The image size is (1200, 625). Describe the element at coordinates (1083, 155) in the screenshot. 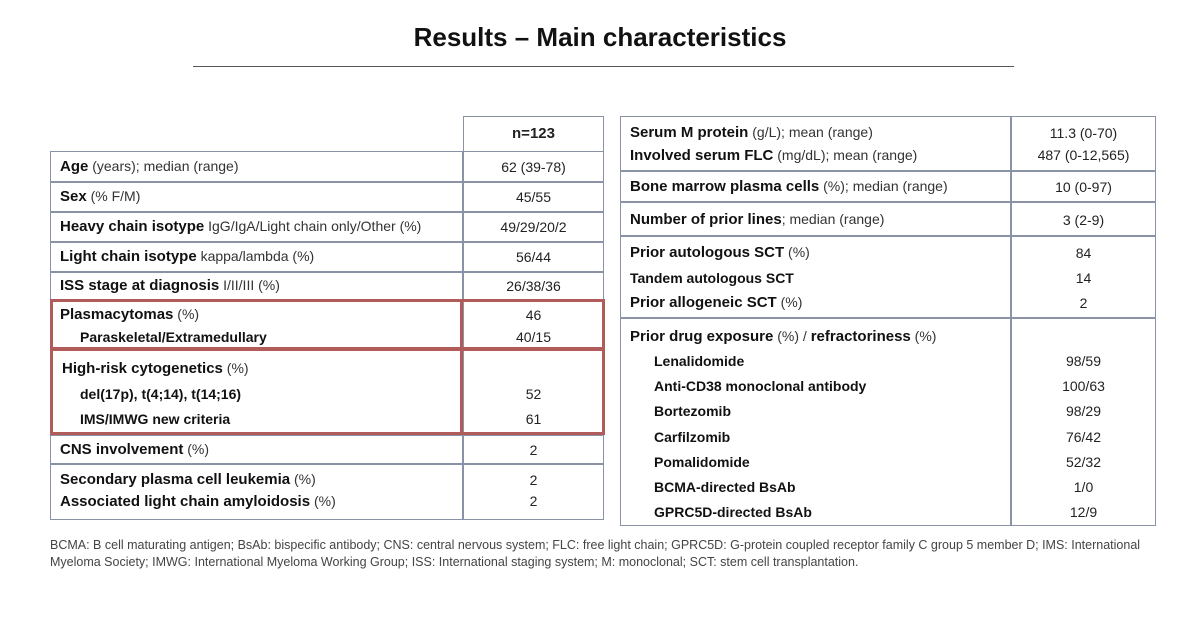

I see `flc-value: 487 (0-12,565)` at that location.